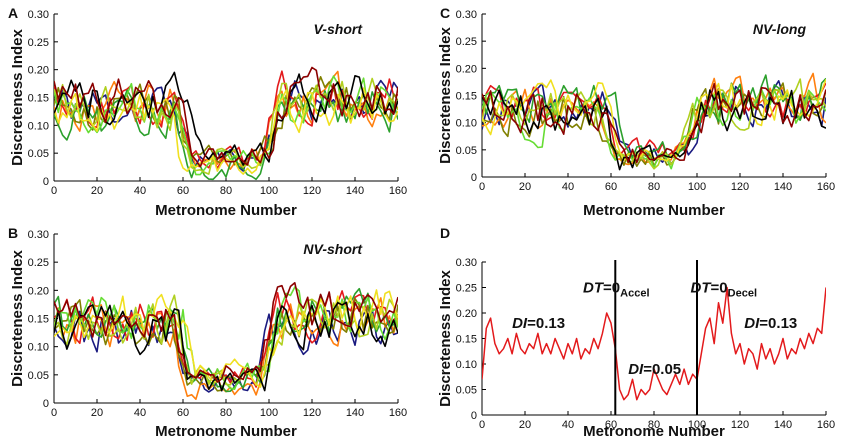 The height and width of the screenshot is (441, 843). What do you see at coordinates (339, 29) in the screenshot?
I see `condition-label: V-short` at bounding box center [339, 29].